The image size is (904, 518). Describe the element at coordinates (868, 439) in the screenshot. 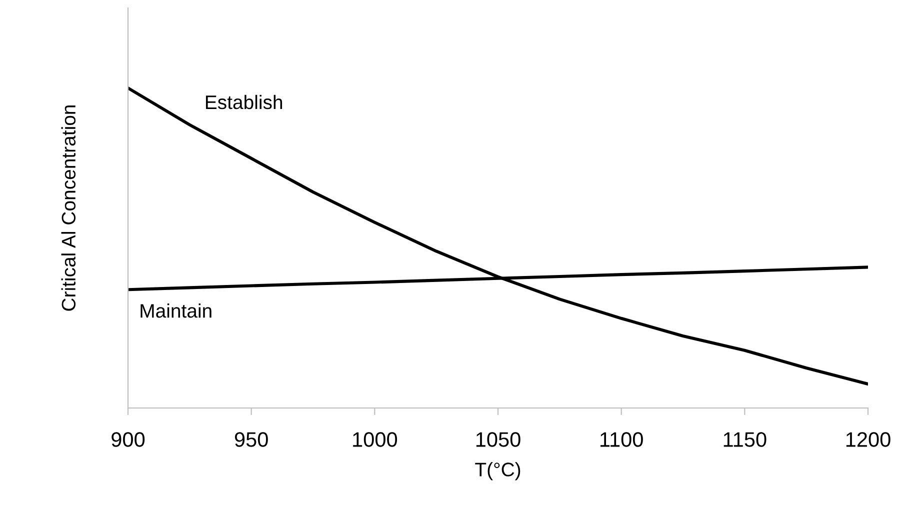

I see `x-tick-label: 1200` at that location.